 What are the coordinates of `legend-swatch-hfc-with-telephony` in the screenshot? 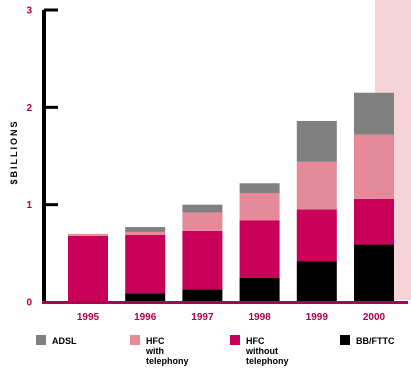 It's located at (135, 340).